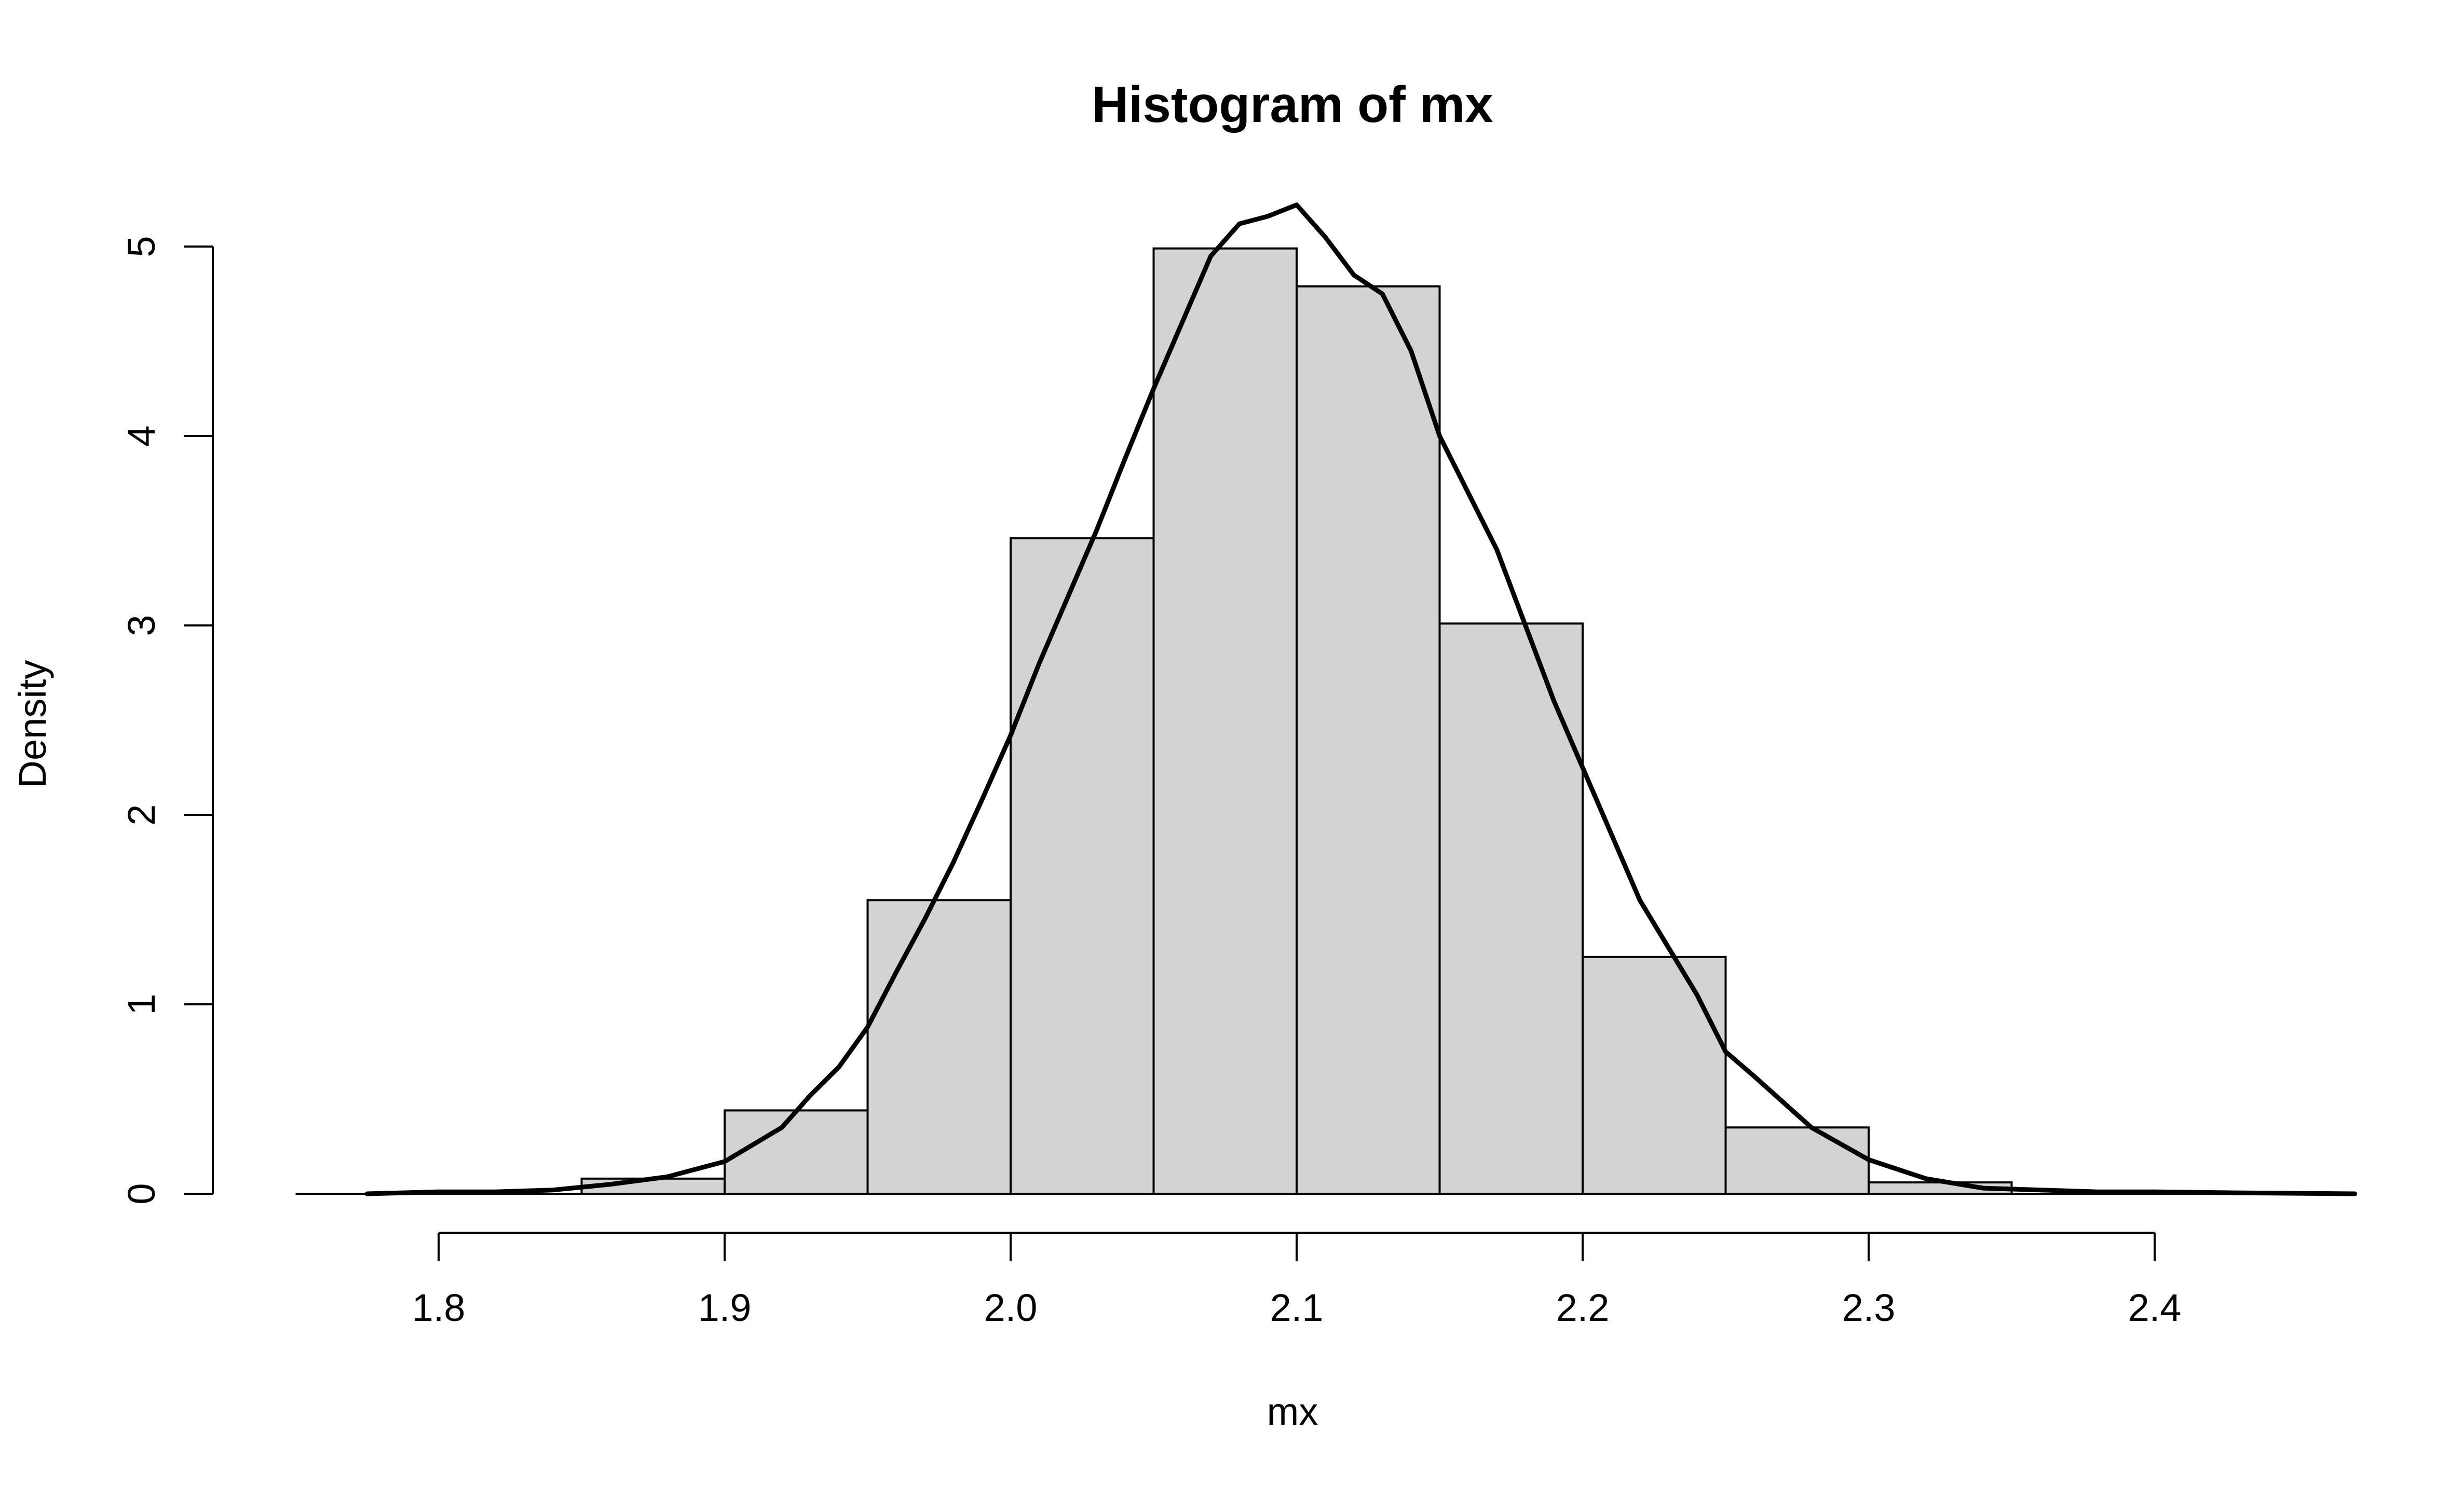  What do you see at coordinates (1292, 104) in the screenshot?
I see `chart-title: Histogram of mx` at bounding box center [1292, 104].